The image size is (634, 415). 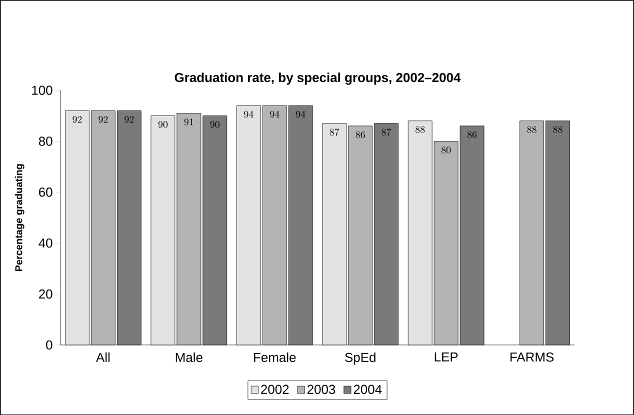 What do you see at coordinates (45, 141) in the screenshot?
I see `y-tick-label: 80` at bounding box center [45, 141].